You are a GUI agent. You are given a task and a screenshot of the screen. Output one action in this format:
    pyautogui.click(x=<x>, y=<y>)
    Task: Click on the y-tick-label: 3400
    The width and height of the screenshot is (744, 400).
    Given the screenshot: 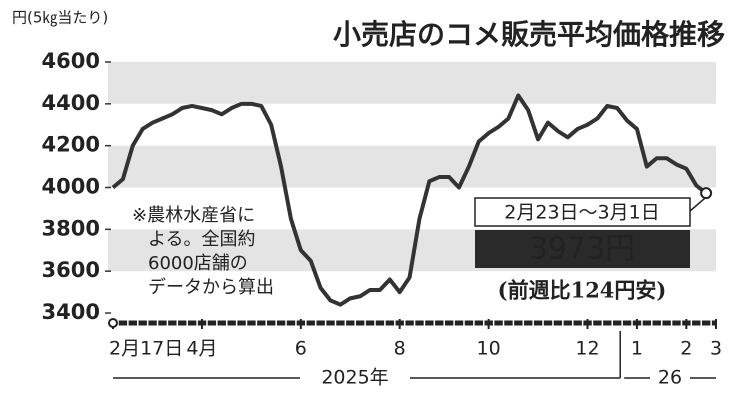 What is the action you would take?
    pyautogui.click(x=71, y=312)
    